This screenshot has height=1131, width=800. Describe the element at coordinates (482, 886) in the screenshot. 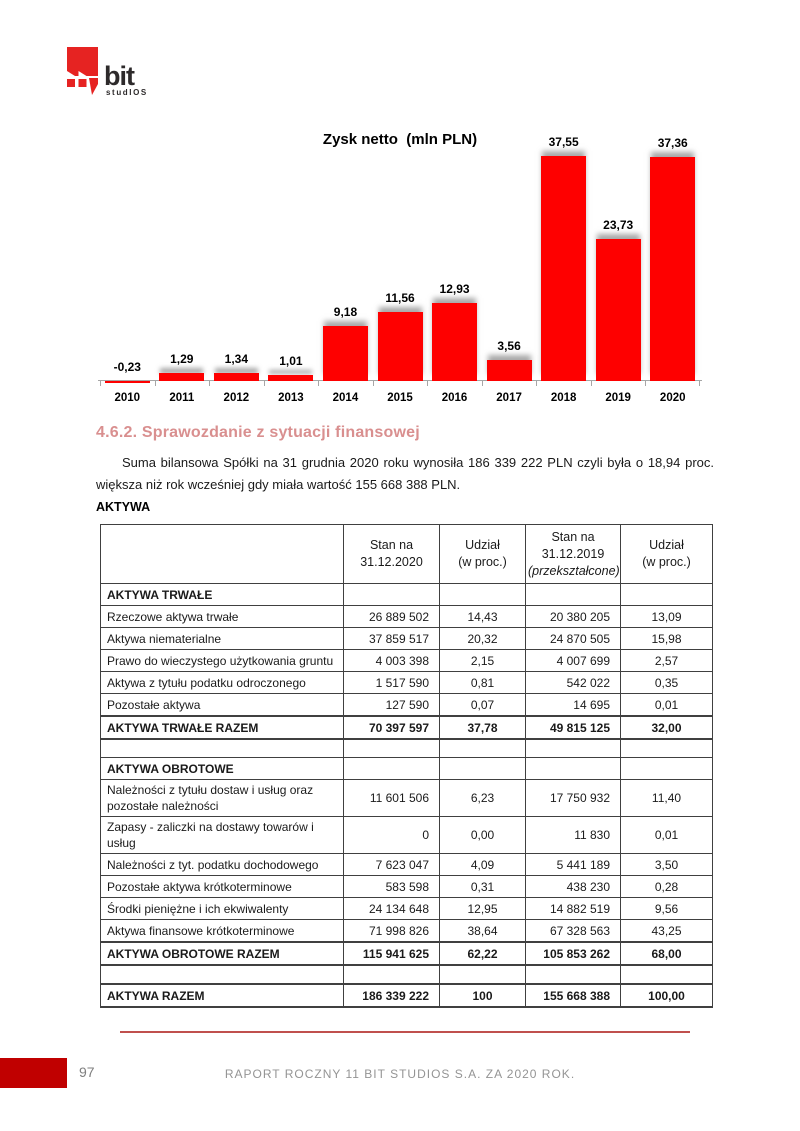

I see `row-value-cell: 0,31` at that location.